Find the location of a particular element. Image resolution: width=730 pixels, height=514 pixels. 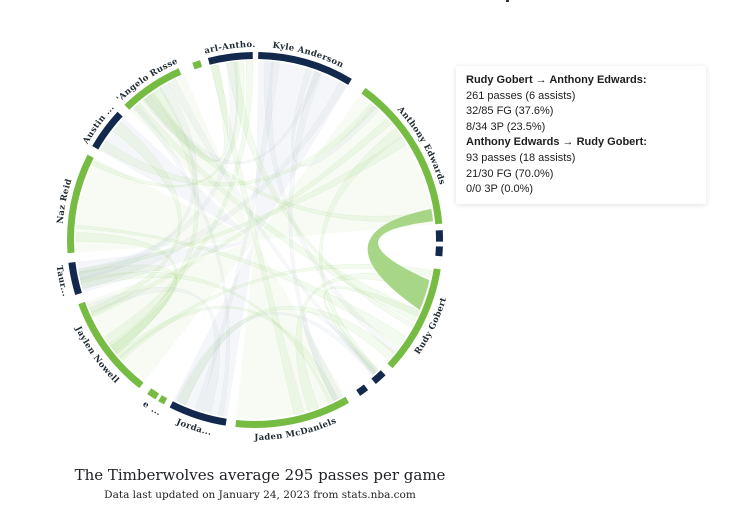

player-label: e is located at coordinates (146, 405).